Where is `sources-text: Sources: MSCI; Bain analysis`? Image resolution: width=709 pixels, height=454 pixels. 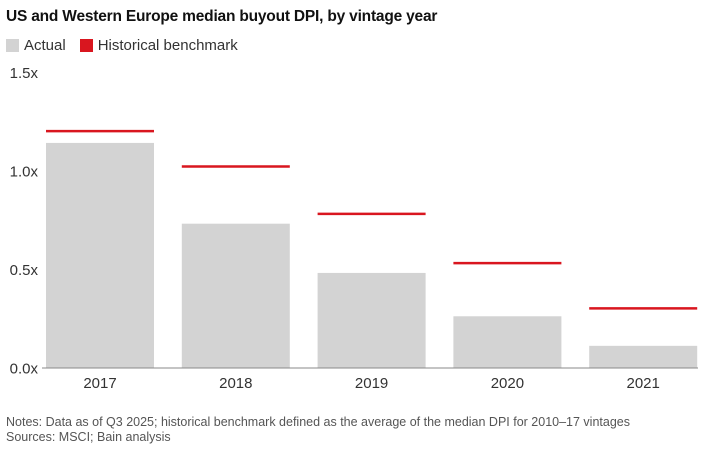
sources-text: Sources: MSCI; Bain analysis is located at coordinates (88, 437).